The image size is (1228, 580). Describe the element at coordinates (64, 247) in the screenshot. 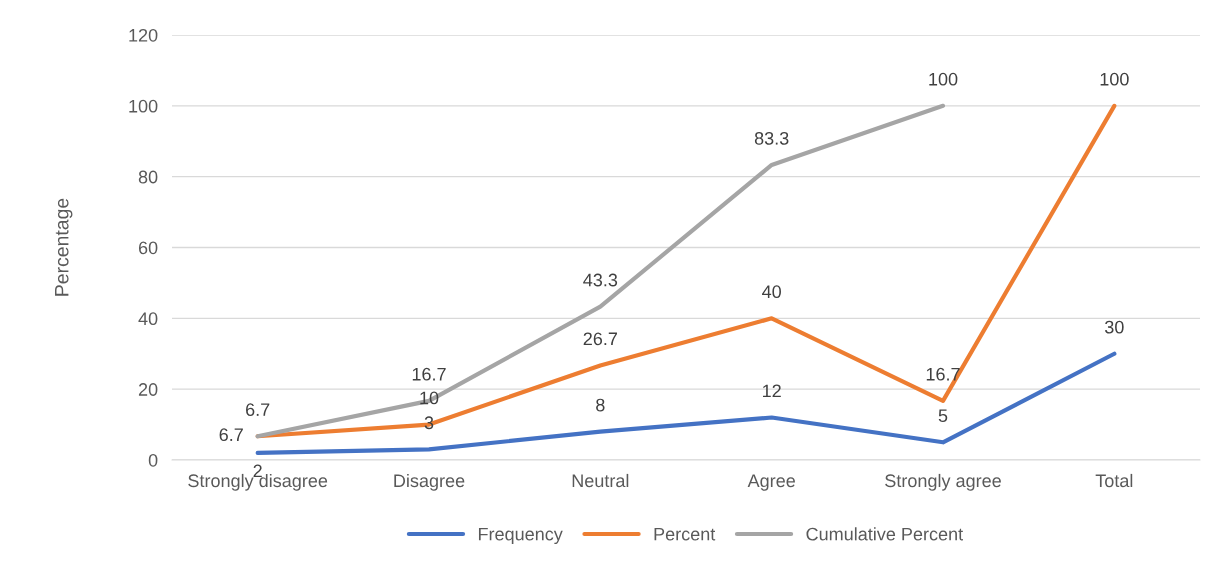

I see `y-axis-title: Percentage` at that location.